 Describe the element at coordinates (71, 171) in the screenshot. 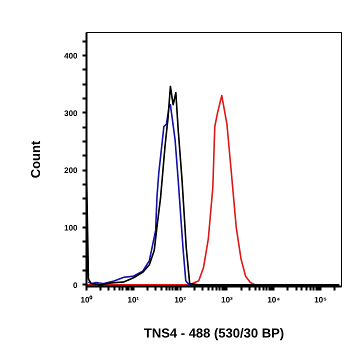

I see `y-tick-label: 200` at that location.